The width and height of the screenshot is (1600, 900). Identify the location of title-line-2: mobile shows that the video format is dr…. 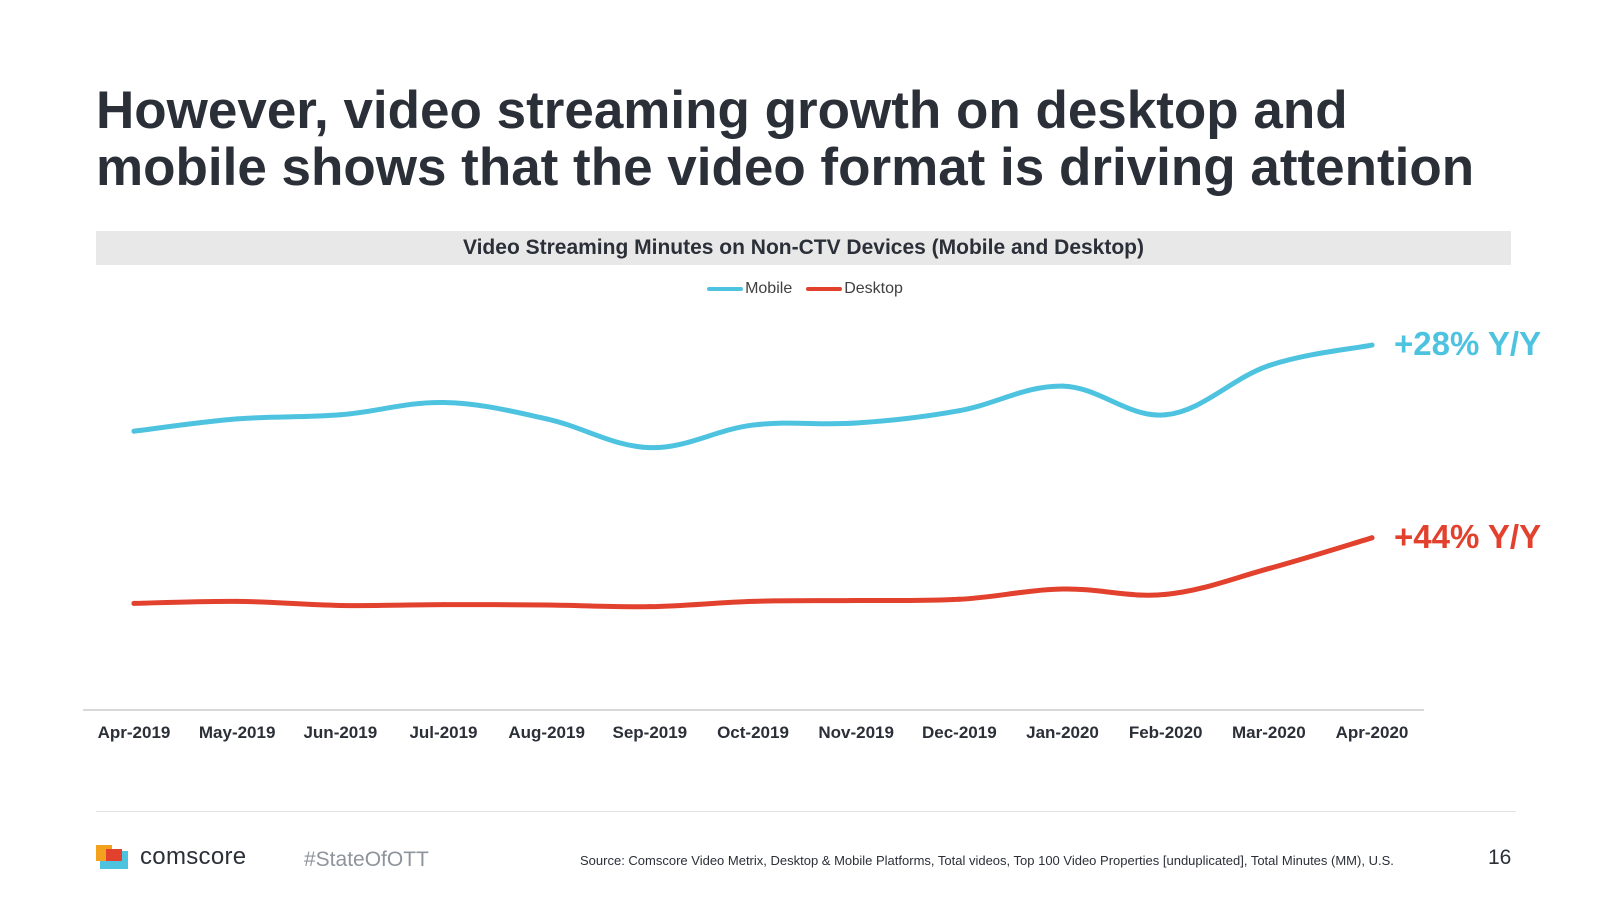
(785, 167).